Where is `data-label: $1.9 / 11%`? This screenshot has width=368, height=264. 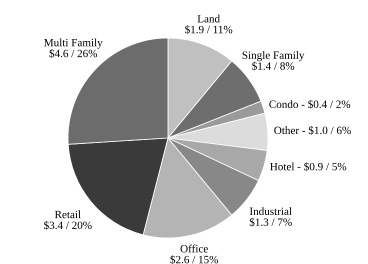 data-label: $1.9 / 11% is located at coordinates (208, 29).